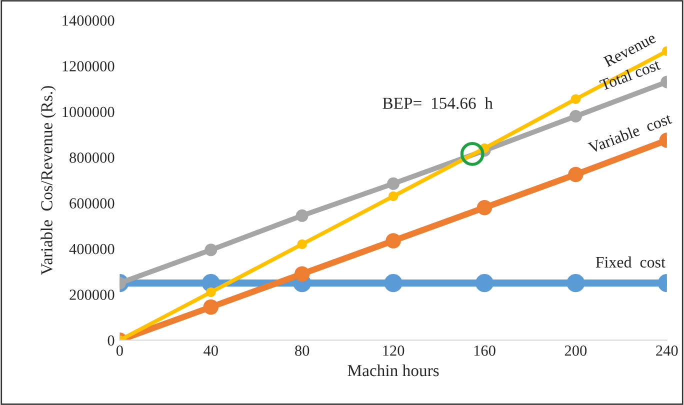 The image size is (684, 405). Describe the element at coordinates (667, 351) in the screenshot. I see `x-tick-label: 240` at that location.